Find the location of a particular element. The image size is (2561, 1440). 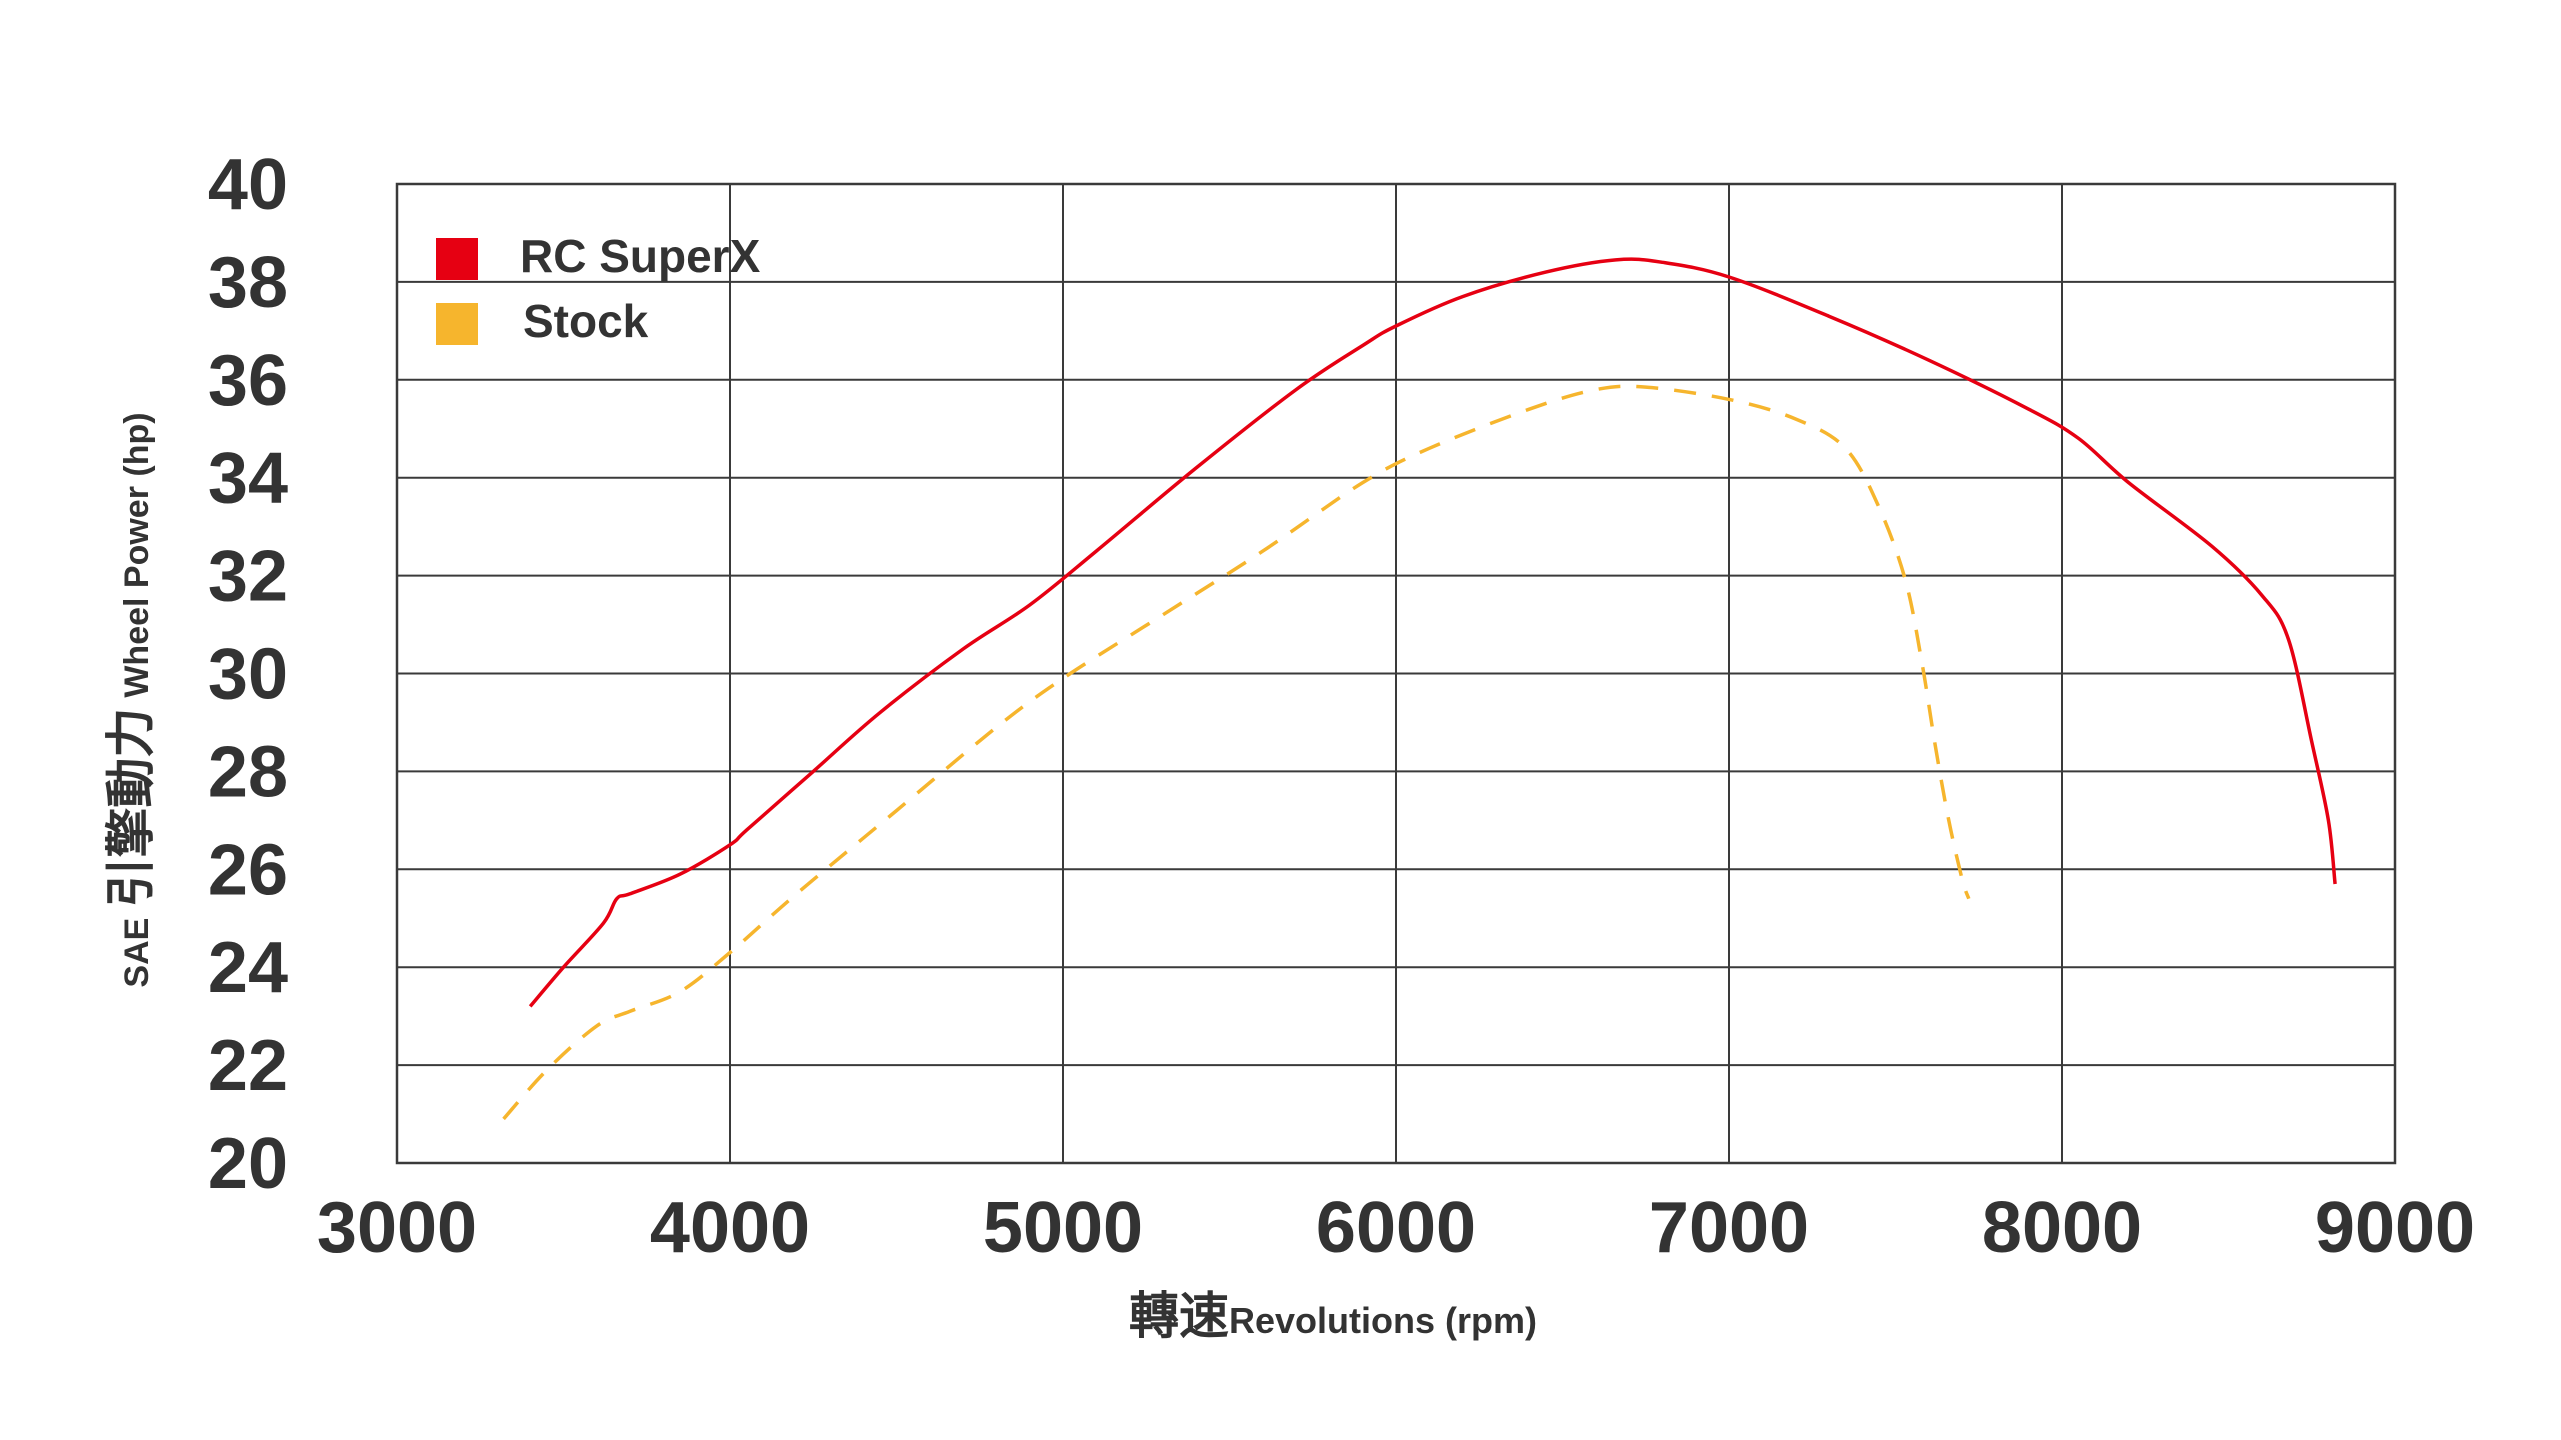

y-tick-label: 38 is located at coordinates (248, 283).